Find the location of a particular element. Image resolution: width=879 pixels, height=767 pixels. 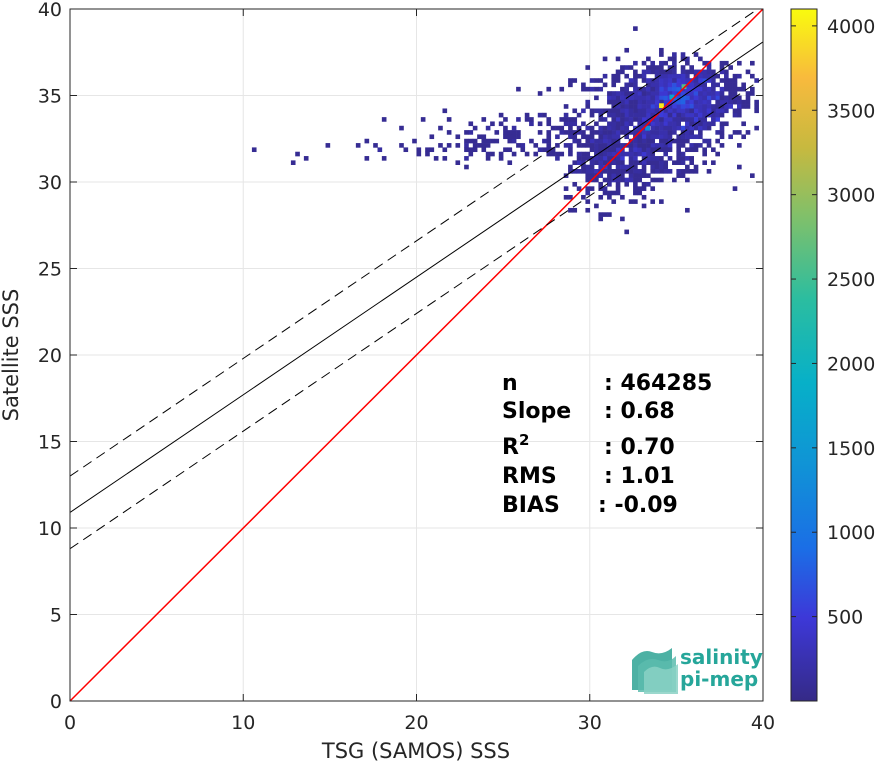

x-axis-label: TSG (SAMOS) SSS is located at coordinates (415, 751).